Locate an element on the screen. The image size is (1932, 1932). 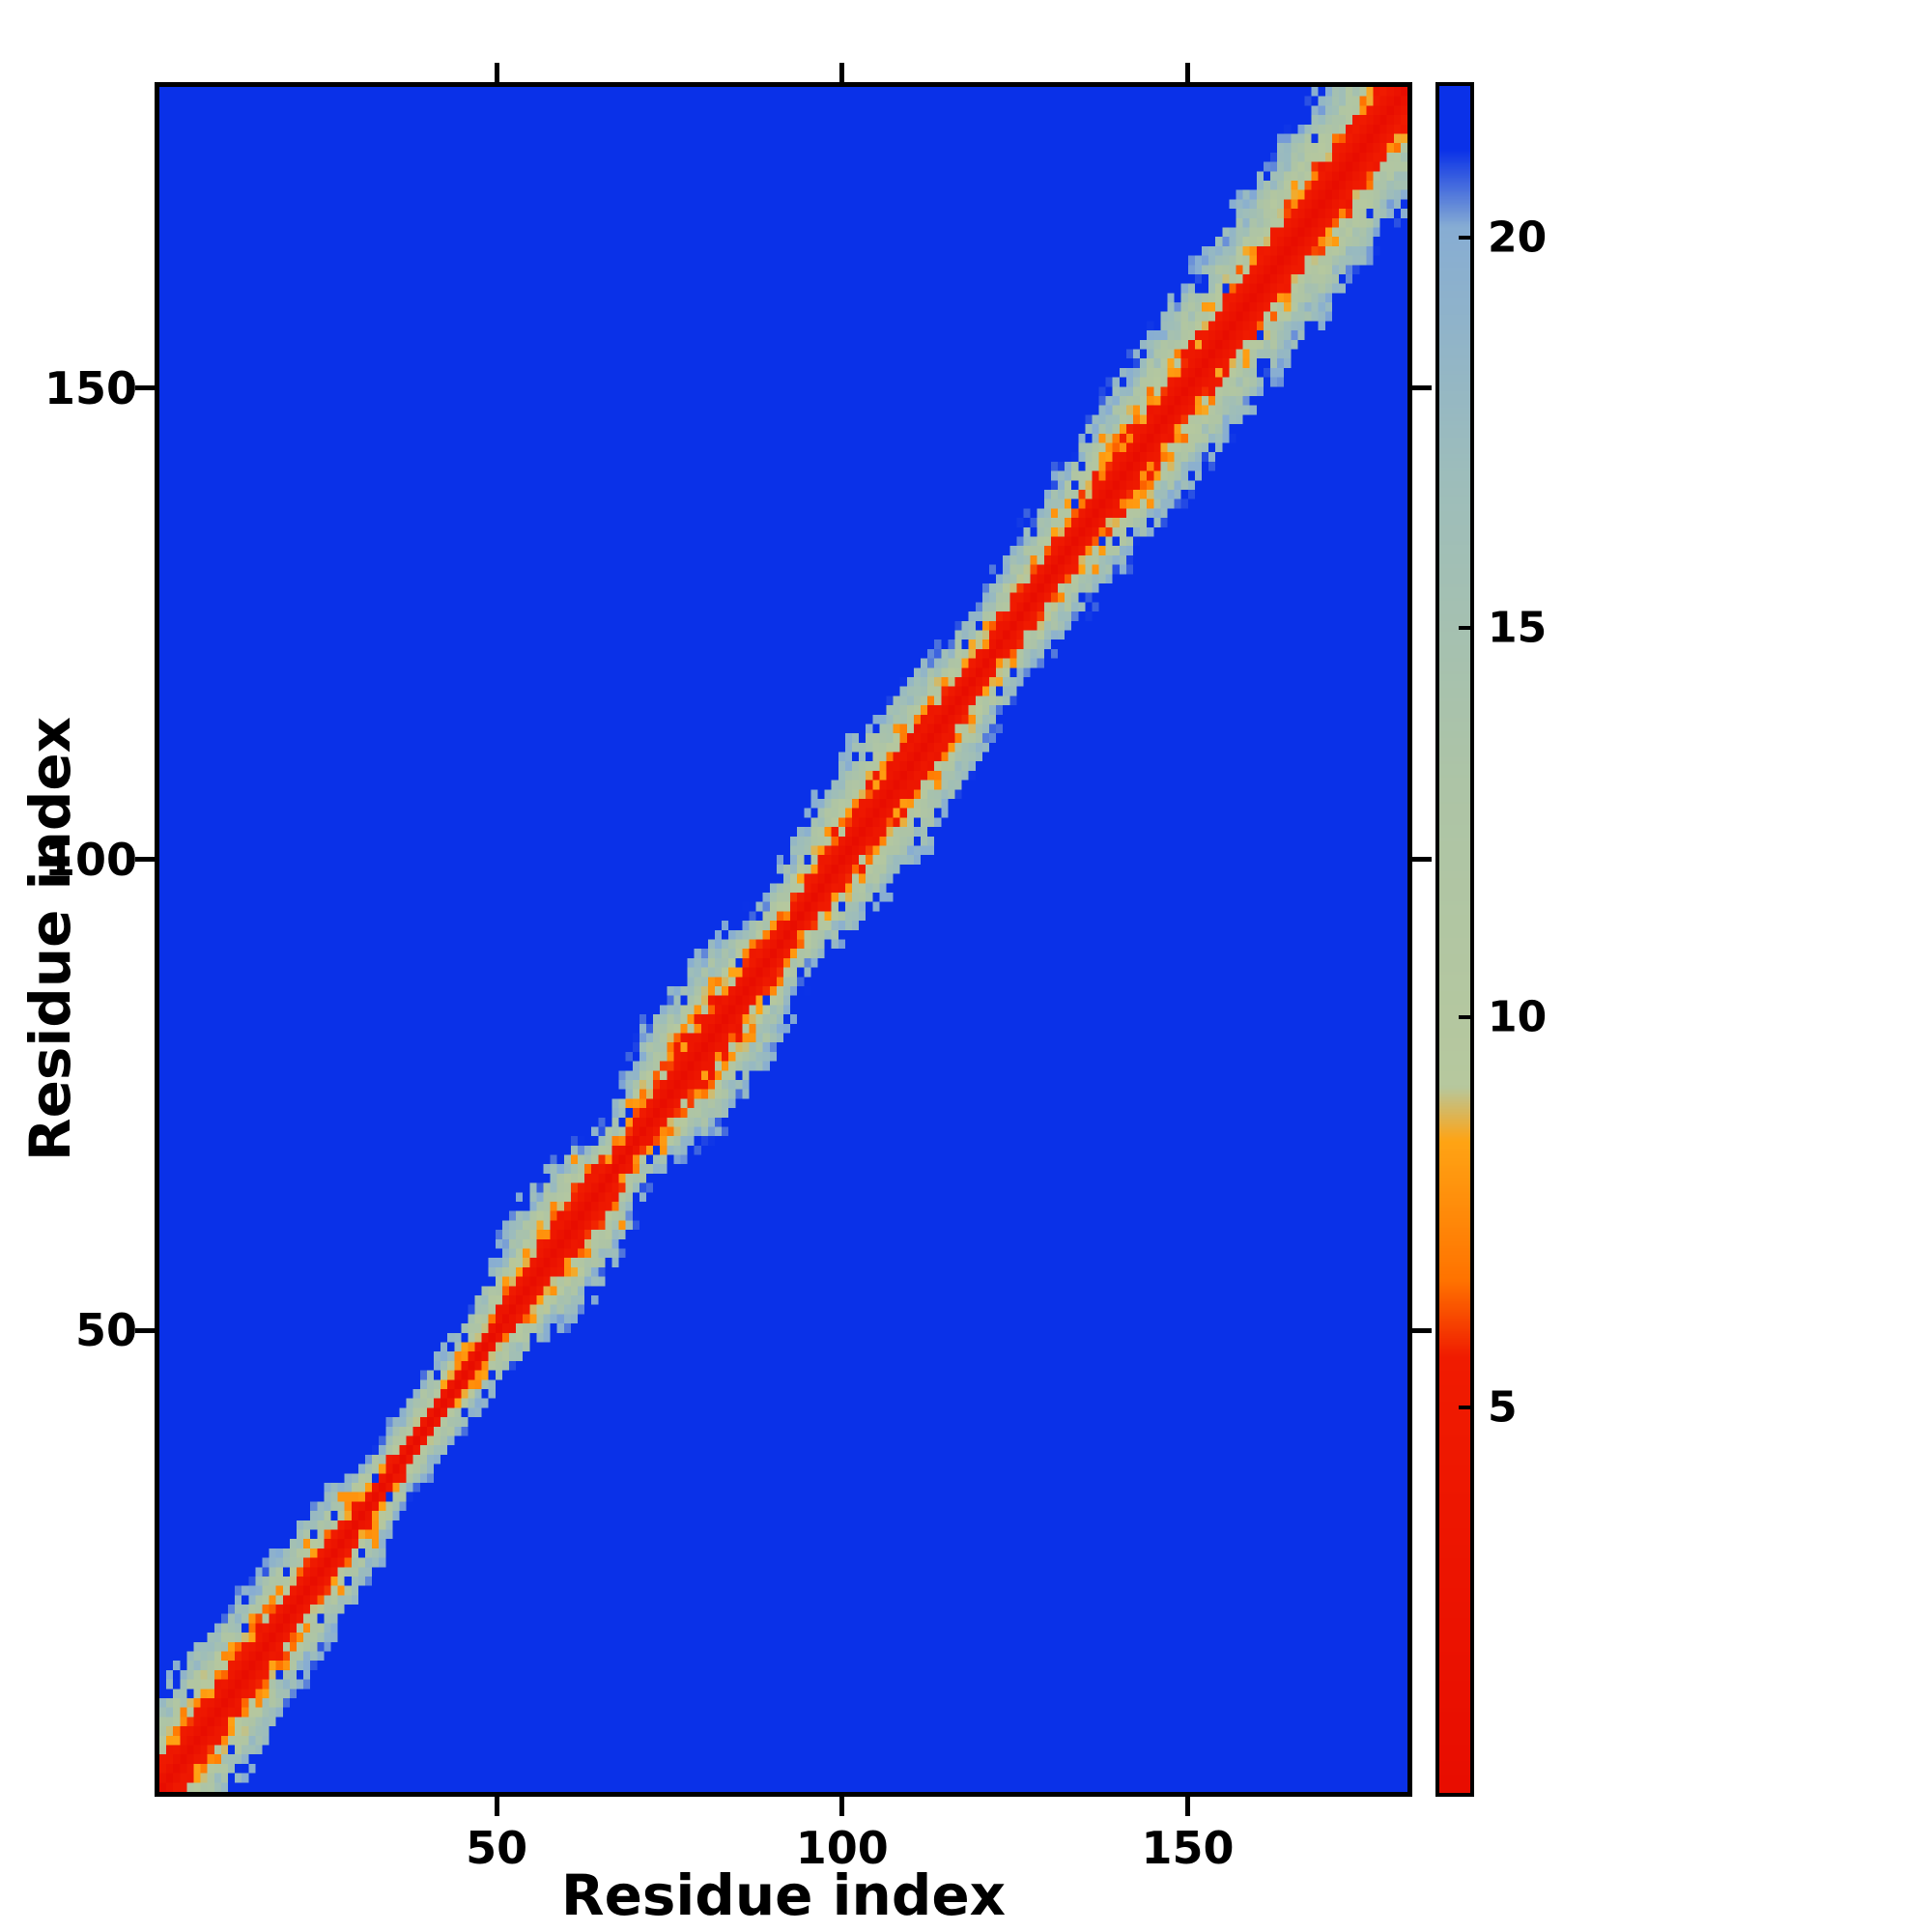
y-tick-label: 100 is located at coordinates (90, 859).